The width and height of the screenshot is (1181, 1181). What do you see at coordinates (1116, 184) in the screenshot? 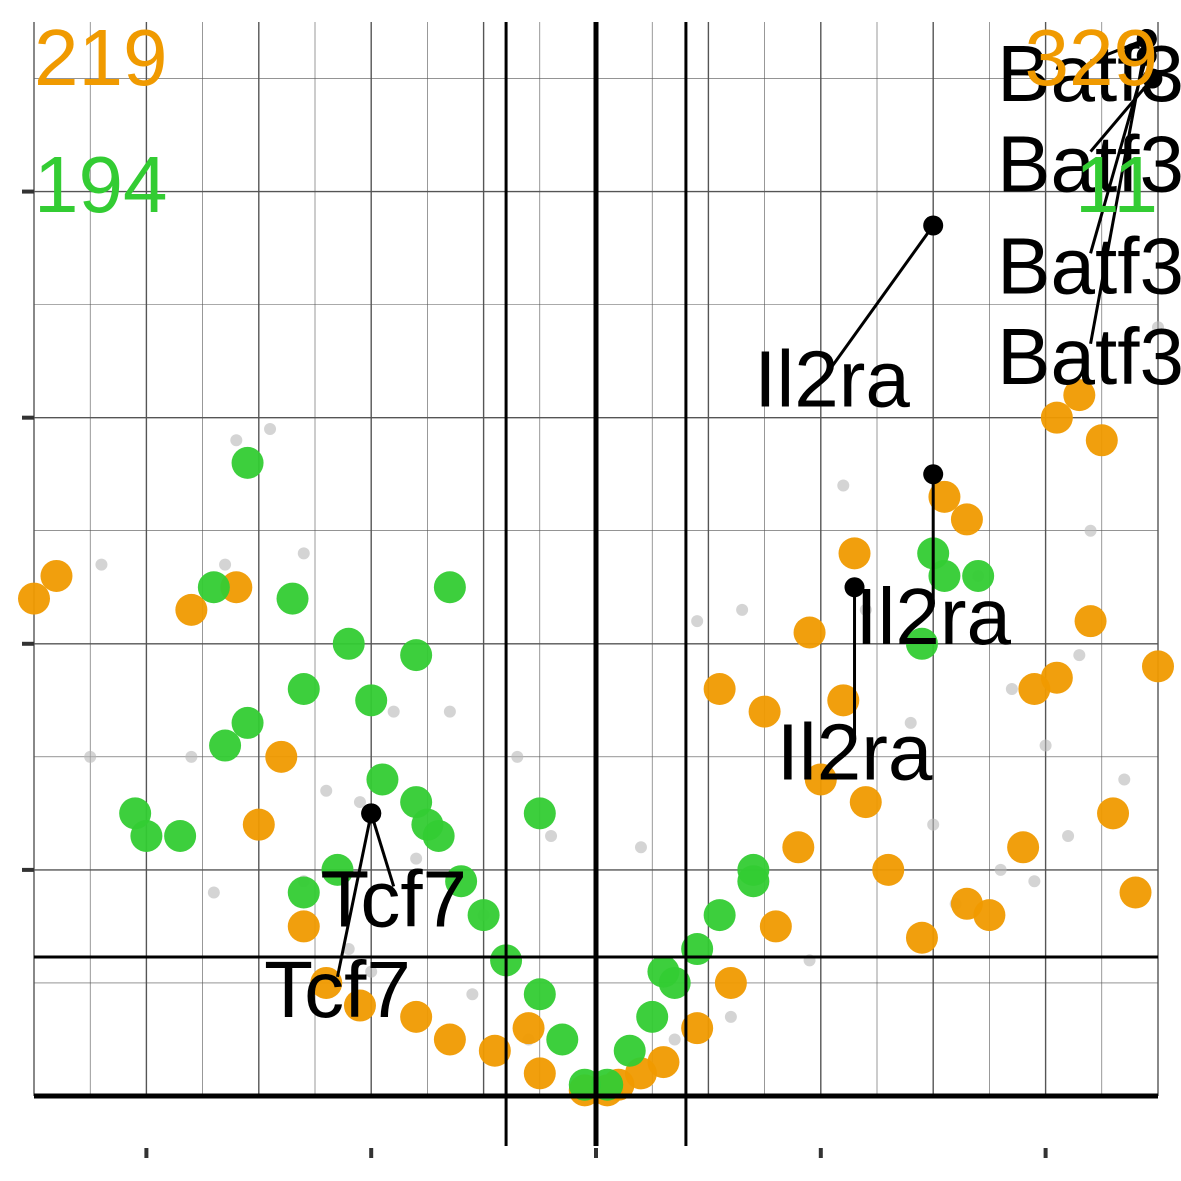
I see `count-down-right: 11` at bounding box center [1116, 184].